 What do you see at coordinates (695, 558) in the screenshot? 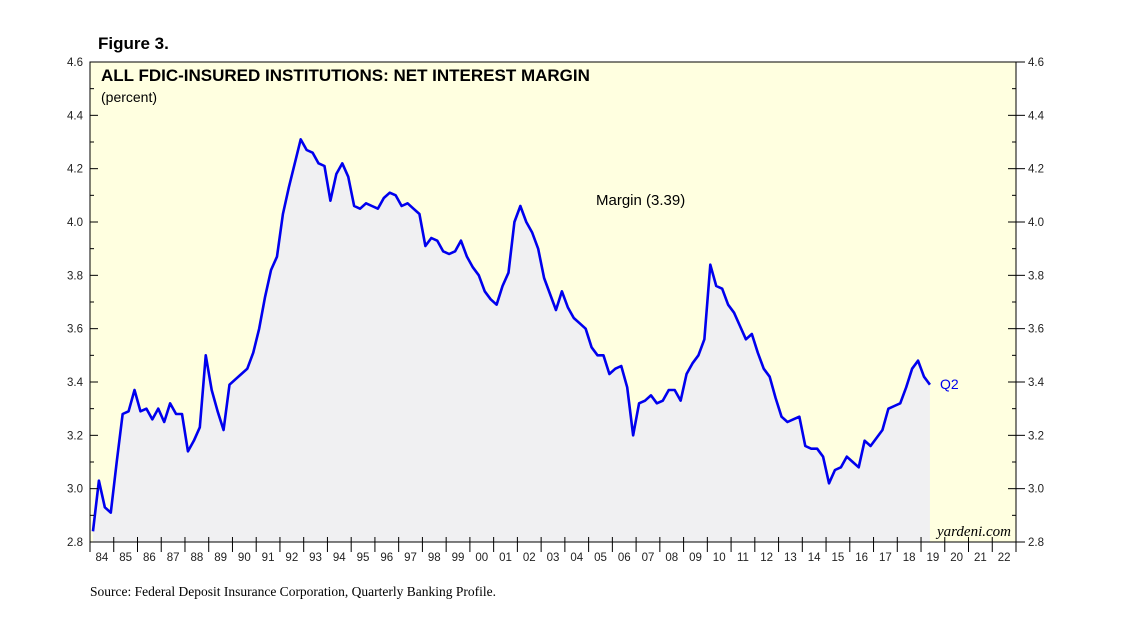
I see `x-tick-label: 09` at bounding box center [695, 558].